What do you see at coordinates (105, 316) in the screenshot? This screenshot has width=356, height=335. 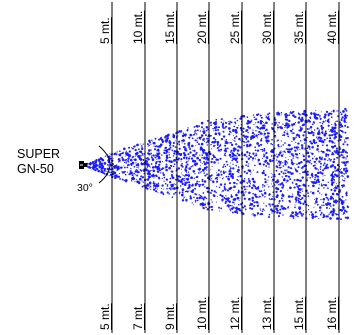 I see `width-label-text: 5 mt.` at bounding box center [105, 316].